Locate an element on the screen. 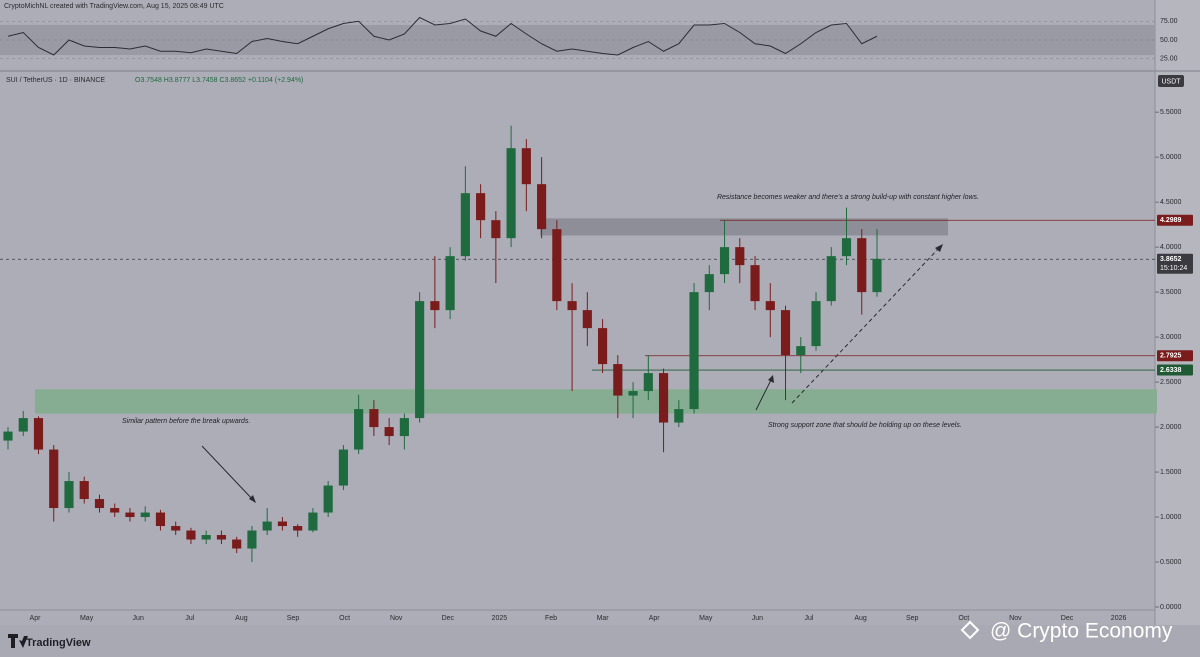 The image size is (1200, 657). x-tick-label: Apr is located at coordinates (655, 618).